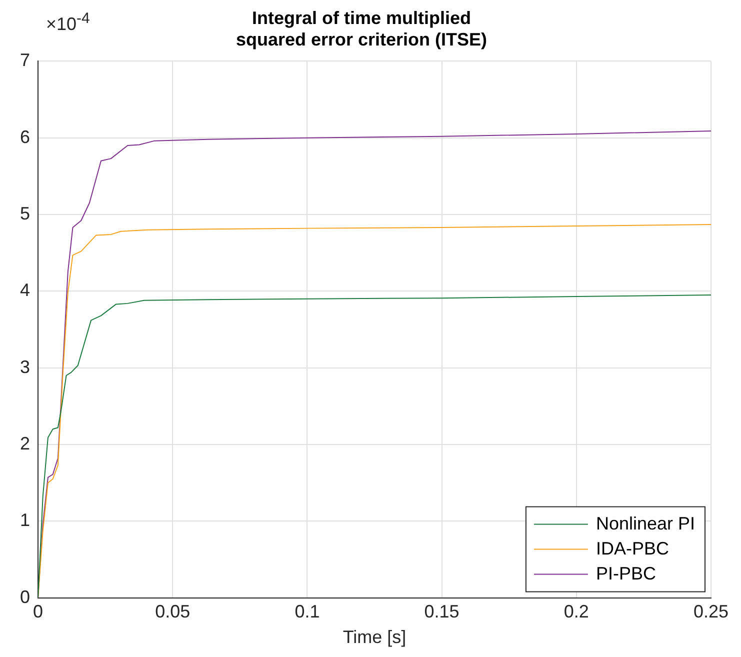 This screenshot has width=741, height=657. What do you see at coordinates (172, 612) in the screenshot?
I see `x-tick-label: 0.05` at bounding box center [172, 612].